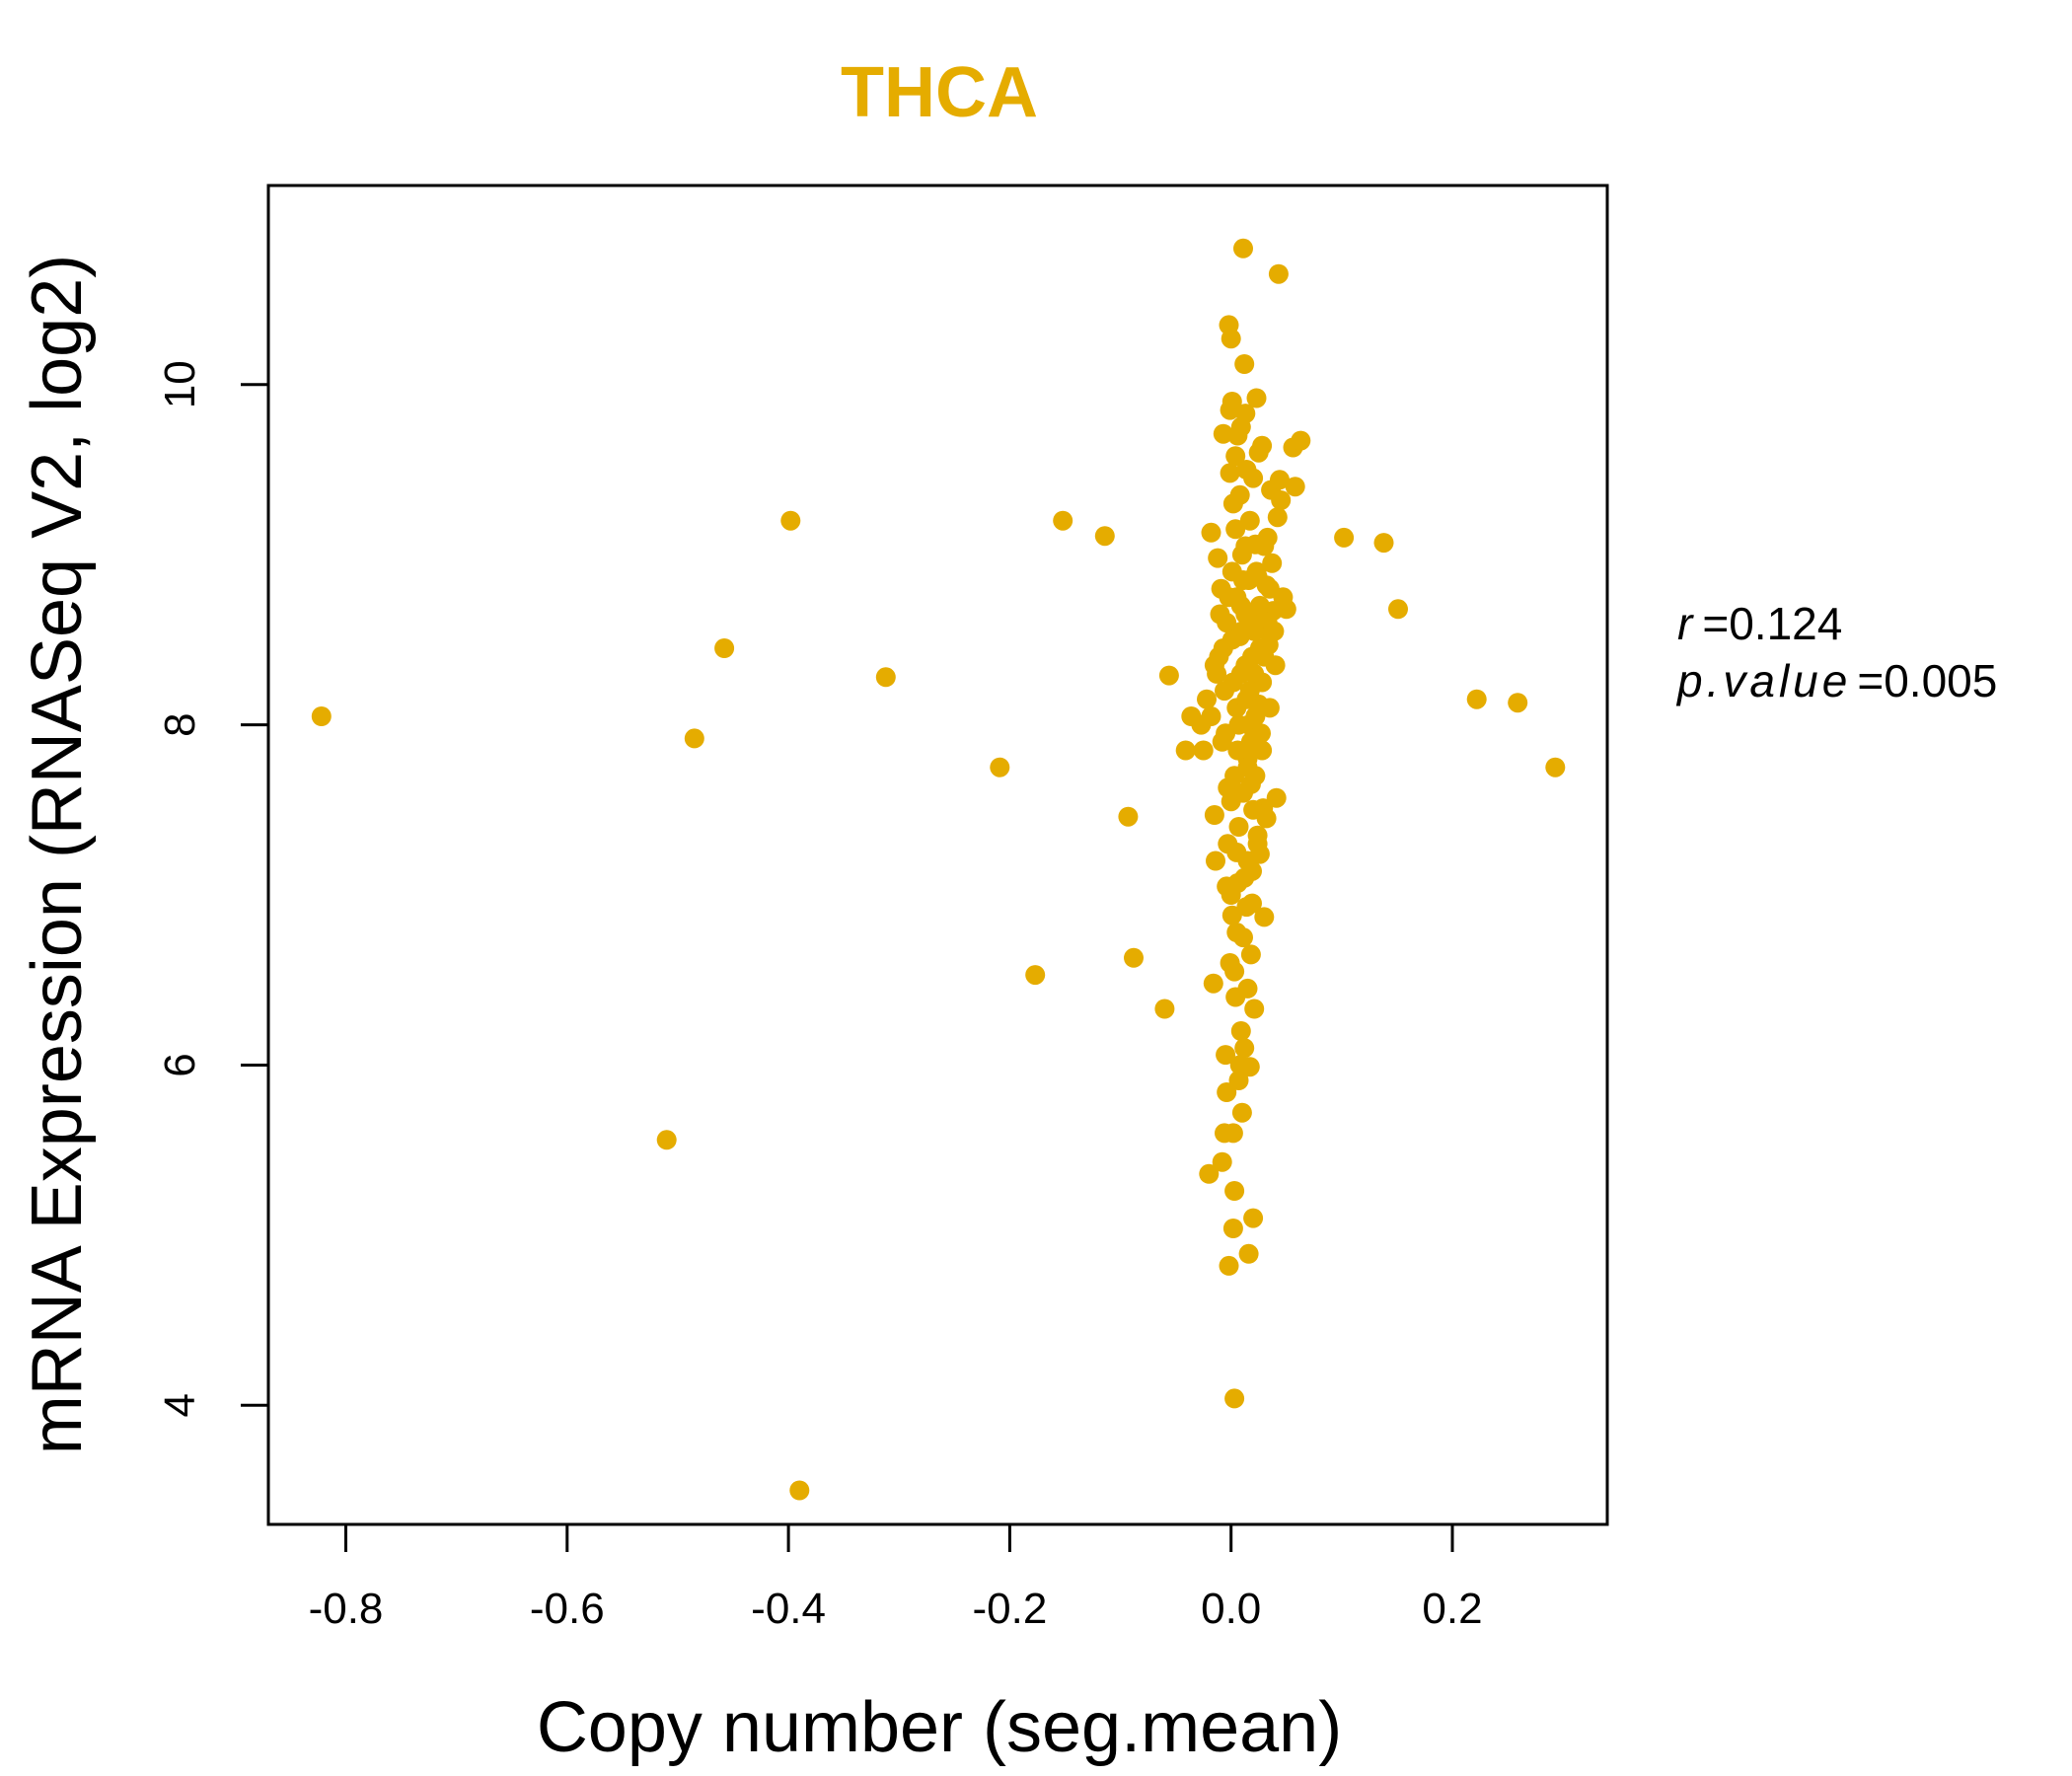  Describe the element at coordinates (213, 889) in the screenshot. I see `y-axis: 4 6 8 10` at that location.